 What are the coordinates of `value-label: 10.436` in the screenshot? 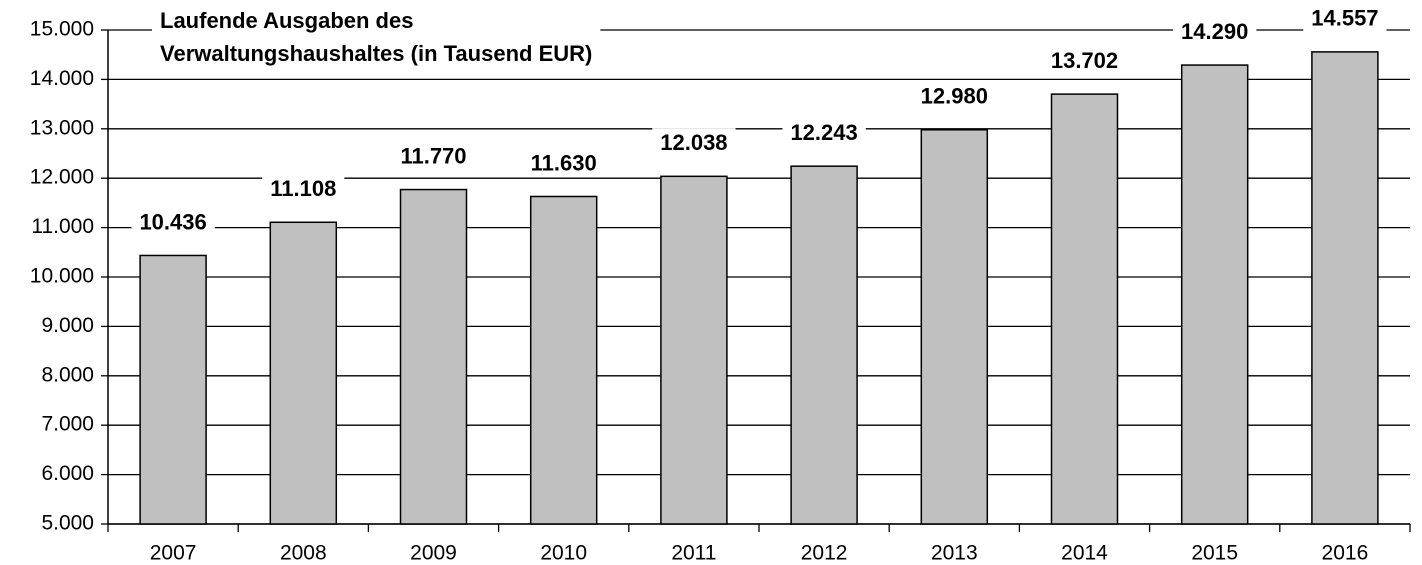 It's located at (172, 221).